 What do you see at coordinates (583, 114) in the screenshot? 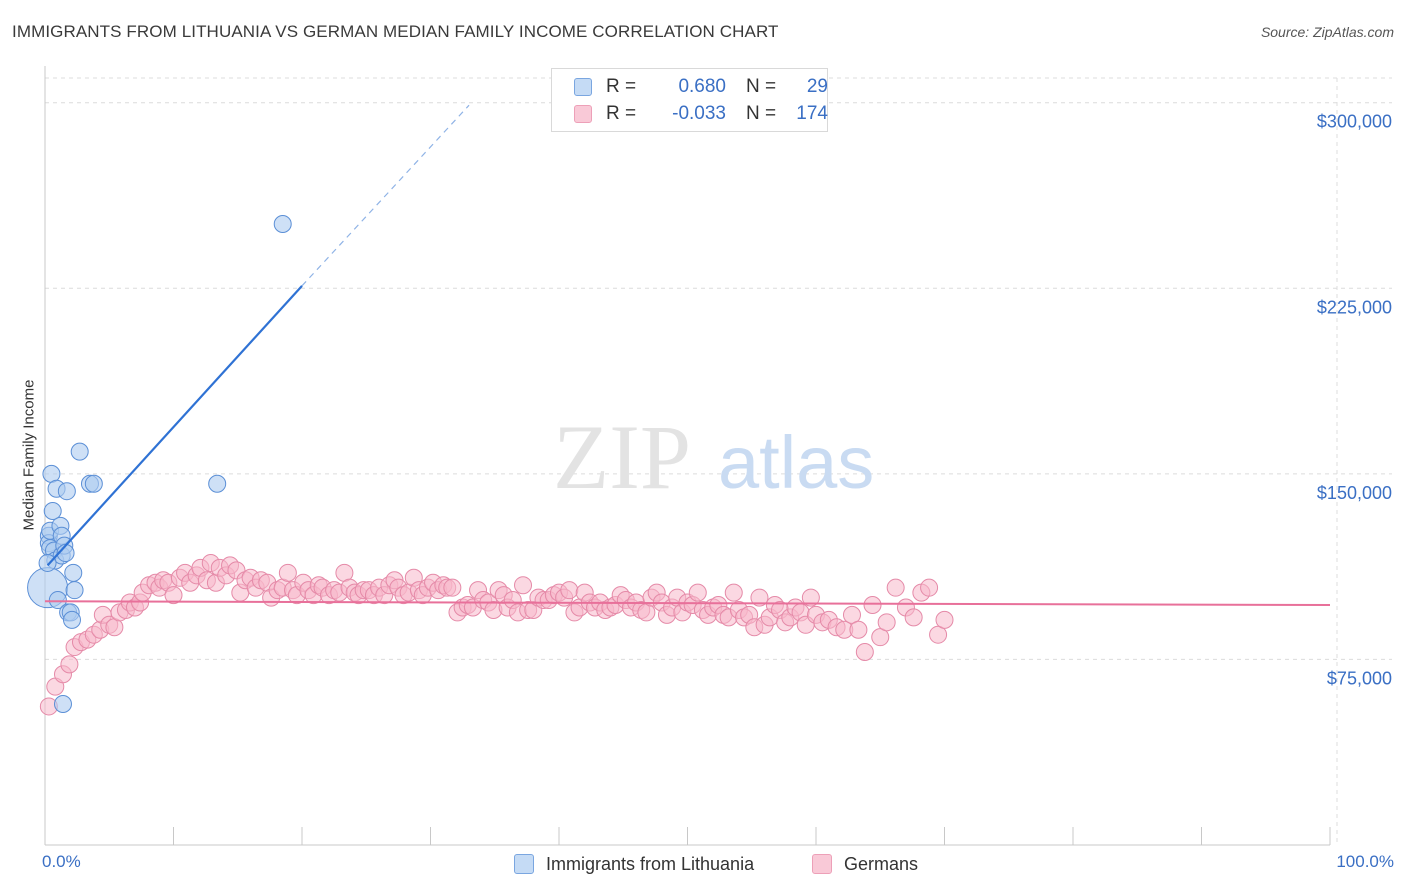
I see `legend-swatch-germans` at bounding box center [583, 114].